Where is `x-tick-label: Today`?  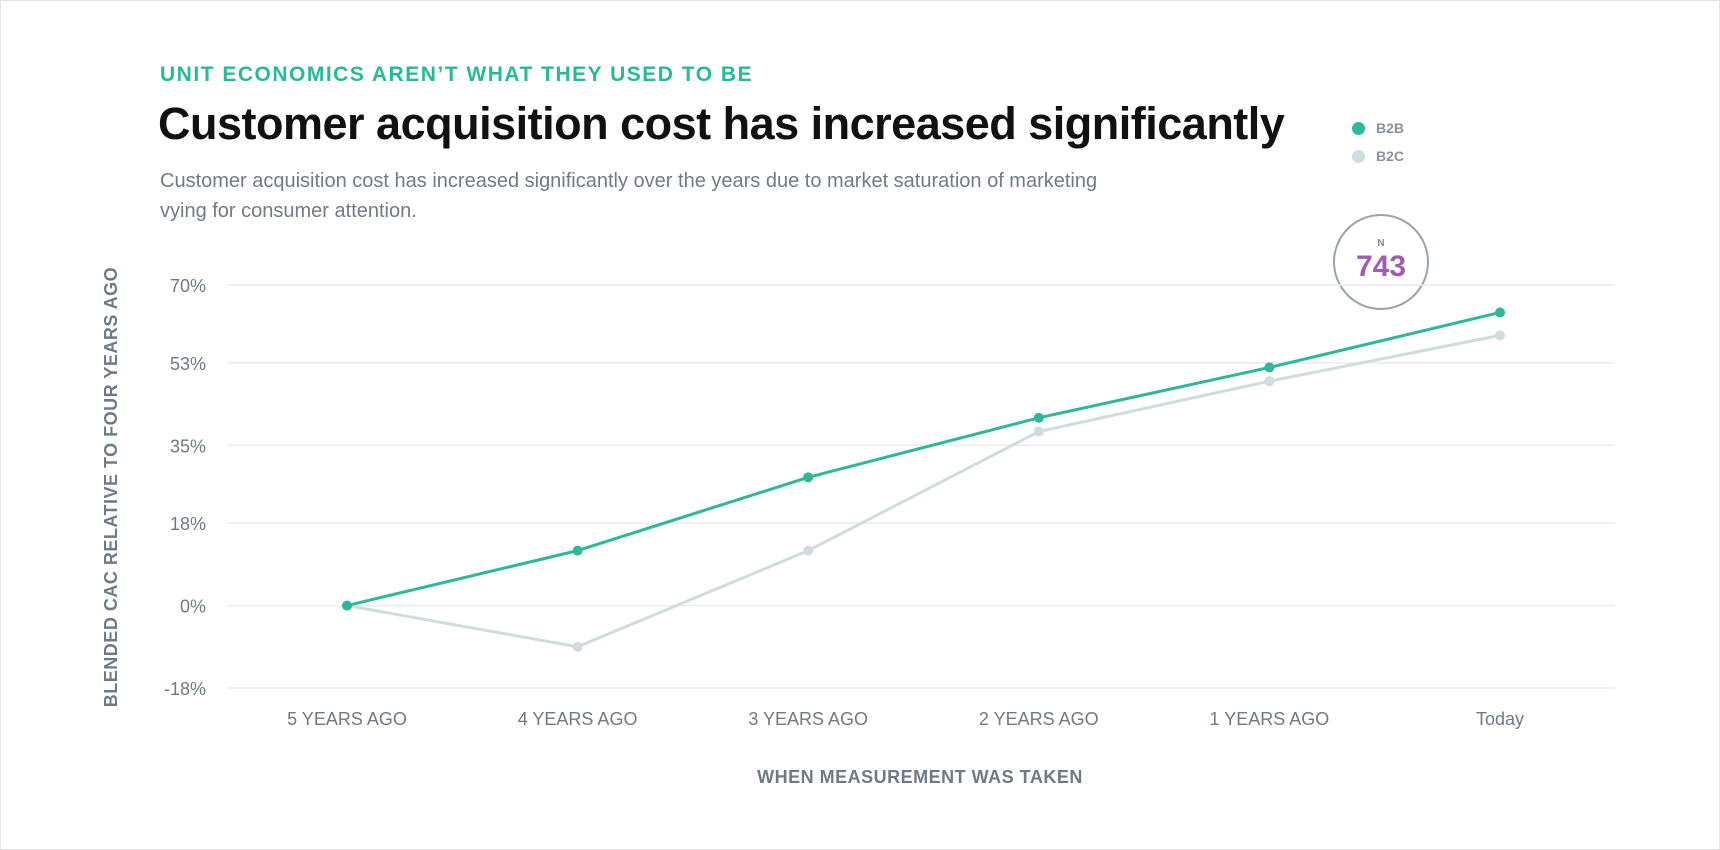
x-tick-label: Today is located at coordinates (1500, 719).